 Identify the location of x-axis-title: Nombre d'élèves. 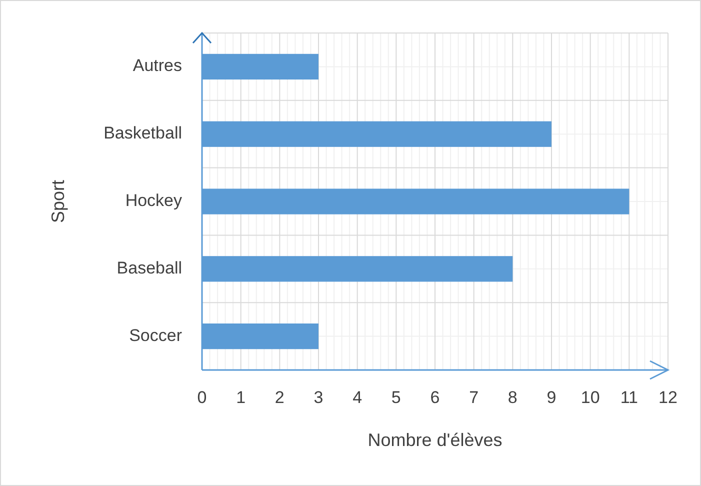
(435, 440).